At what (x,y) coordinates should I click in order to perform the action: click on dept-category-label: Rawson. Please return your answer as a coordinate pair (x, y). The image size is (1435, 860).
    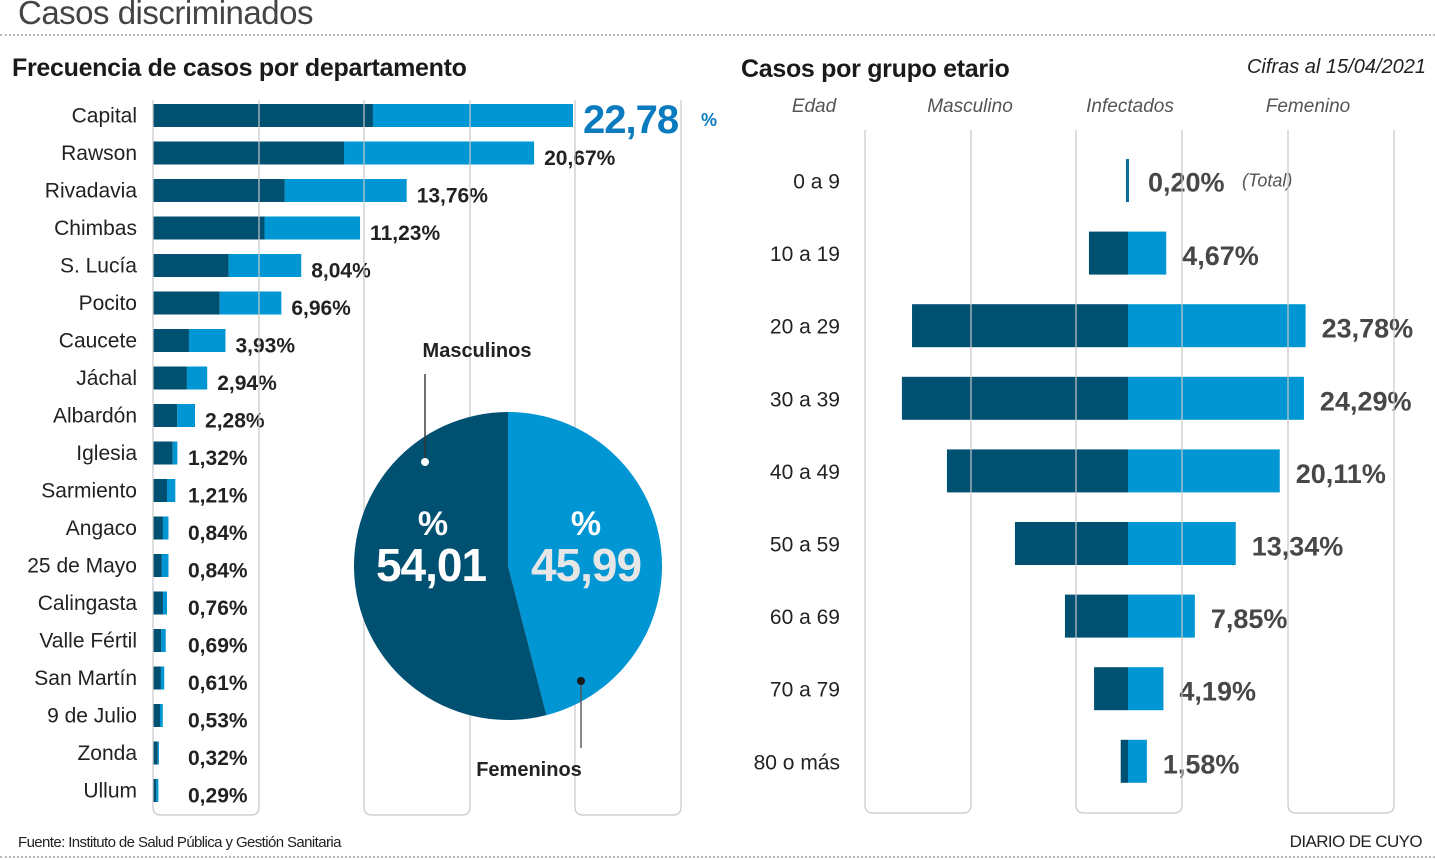
    Looking at the image, I should click on (99, 153).